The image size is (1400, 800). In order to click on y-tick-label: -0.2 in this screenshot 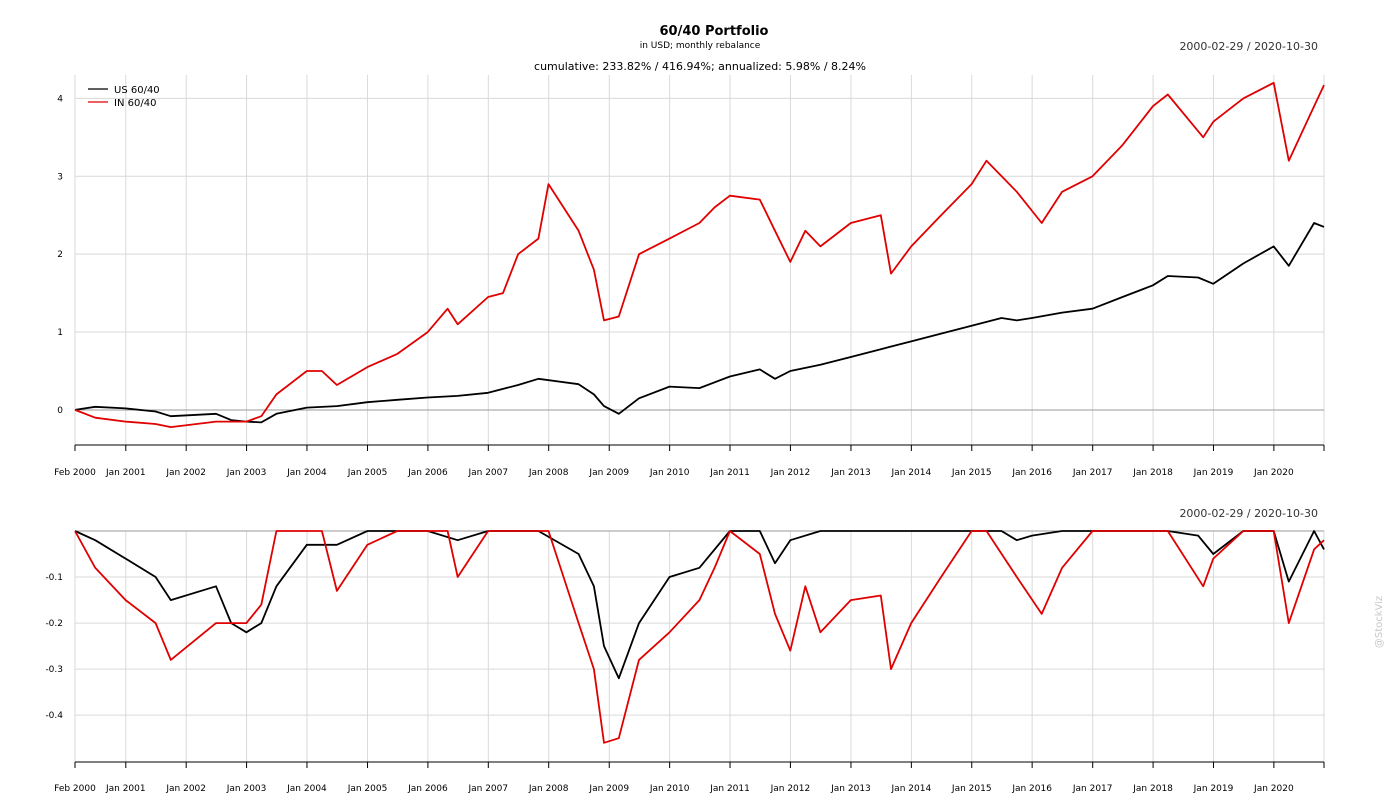, I will do `click(54, 624)`.